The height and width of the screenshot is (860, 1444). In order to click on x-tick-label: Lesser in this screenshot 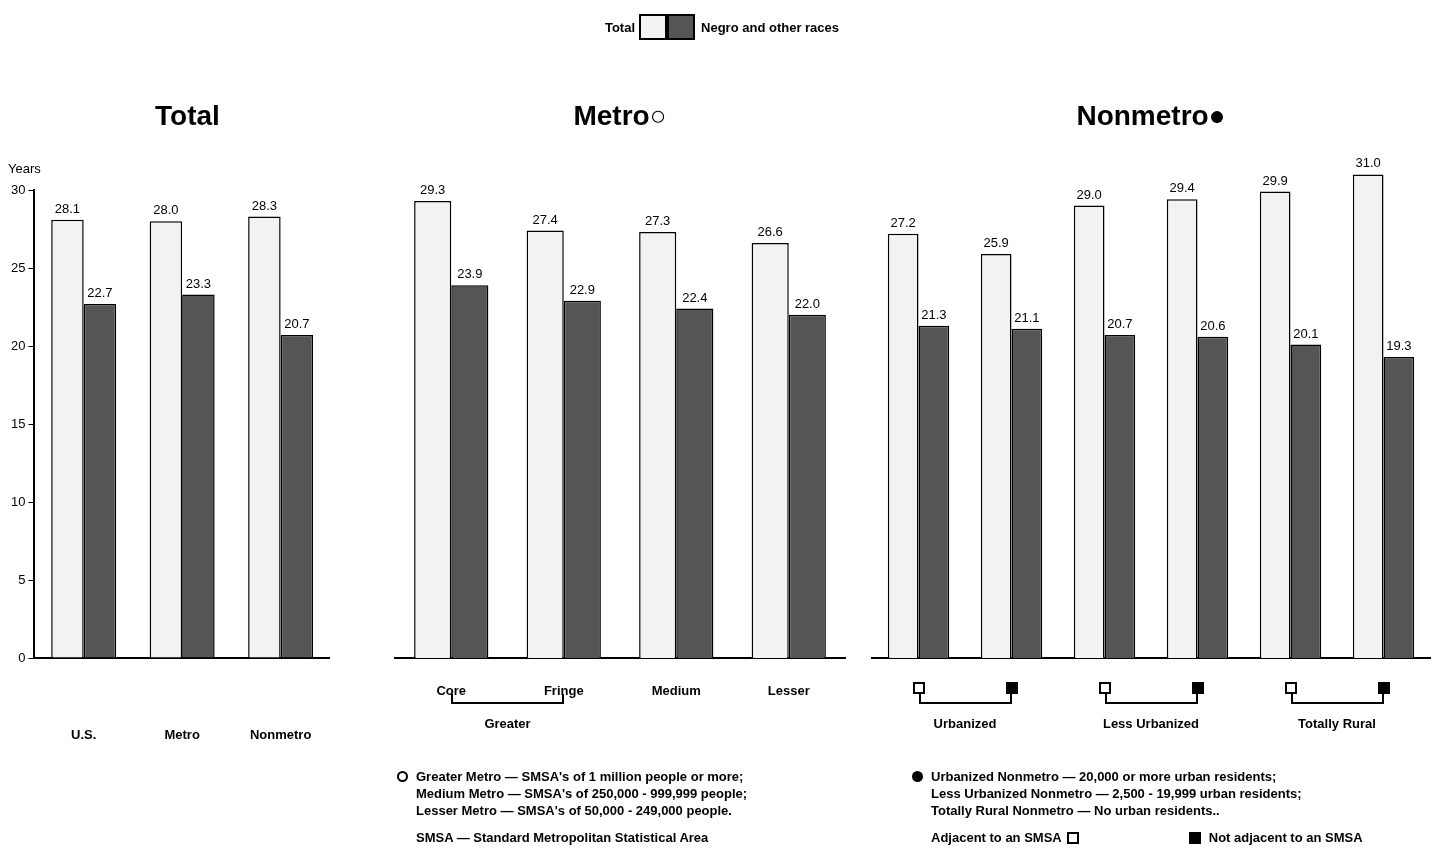, I will do `click(788, 691)`.